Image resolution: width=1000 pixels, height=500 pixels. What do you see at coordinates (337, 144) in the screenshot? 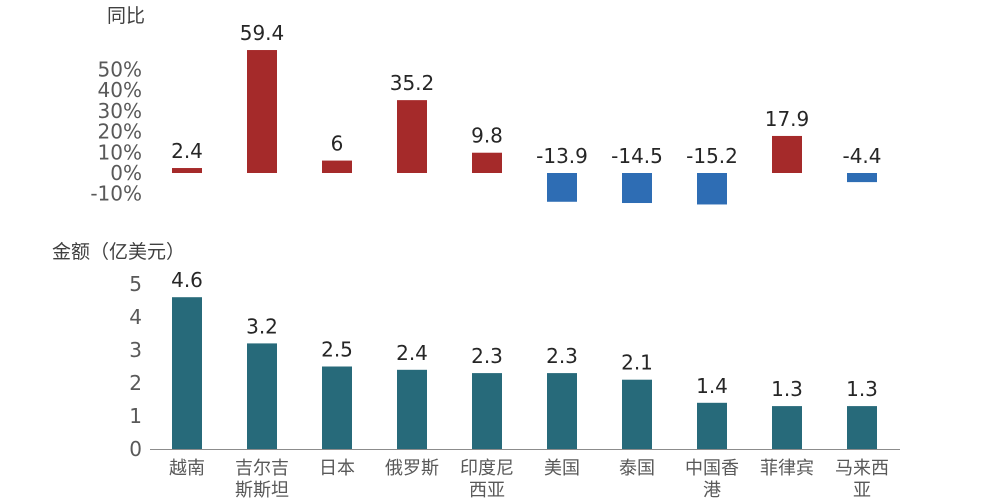
I see `yoy-data-label: 6` at bounding box center [337, 144].